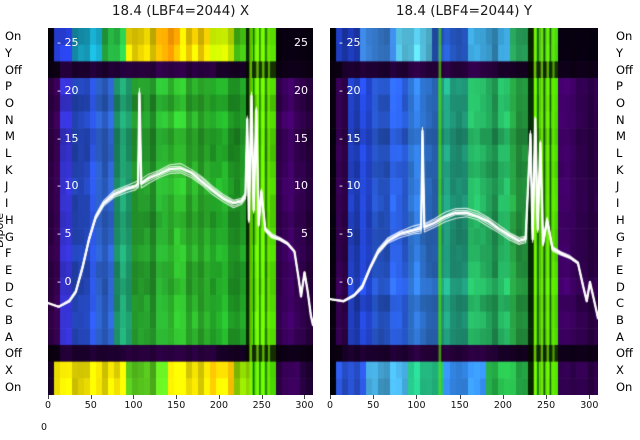 This screenshot has width=640, height=440. I want to click on inner-scale-label: 15, so click(301, 138).